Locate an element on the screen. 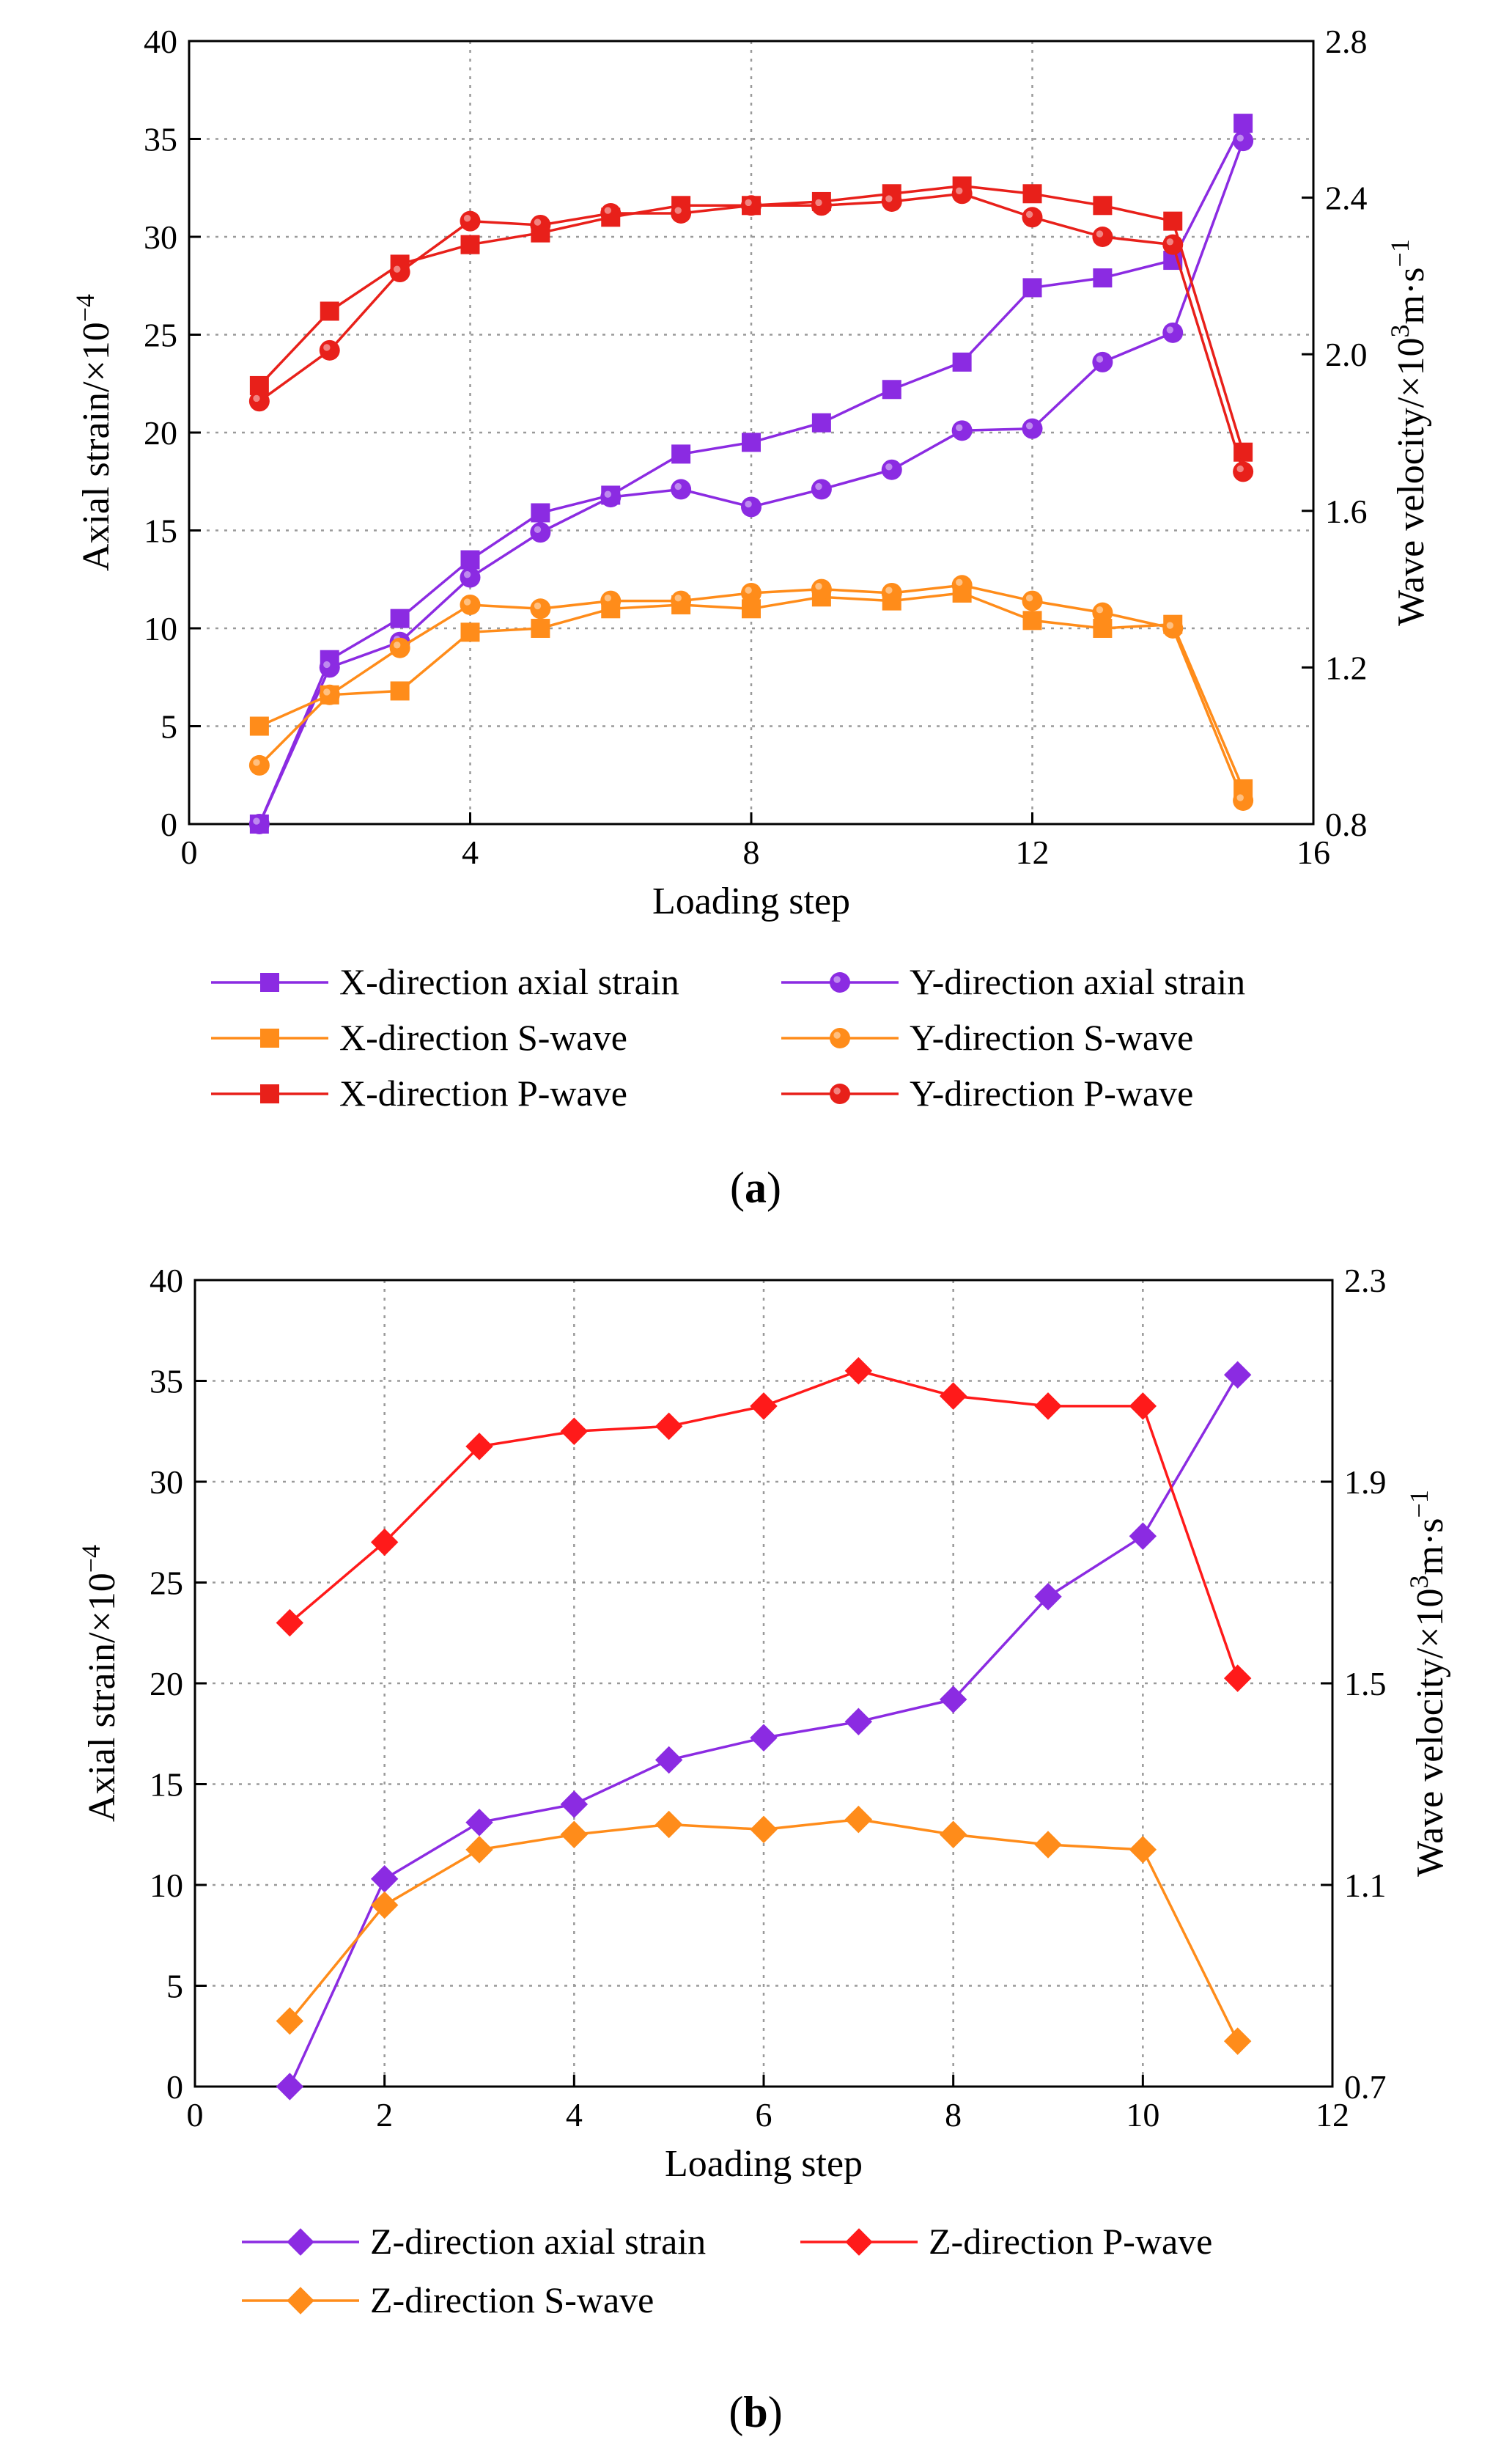 The image size is (1512, 2459). panel-a-series-y-direction-p-wave is located at coordinates (751, 332).